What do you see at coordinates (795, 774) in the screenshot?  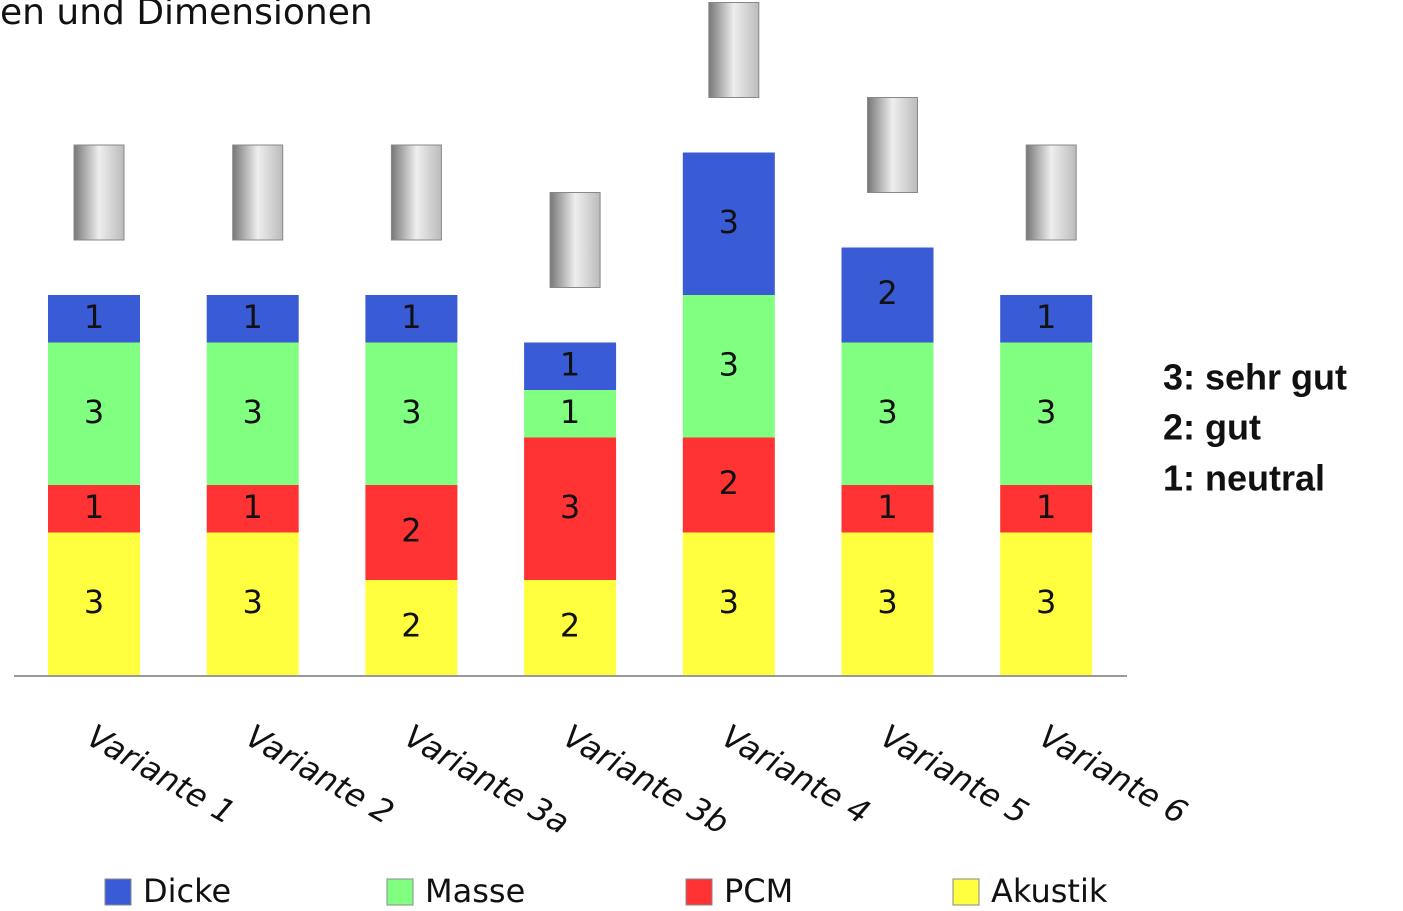 I see `x-tick-label: Variante 4` at bounding box center [795, 774].